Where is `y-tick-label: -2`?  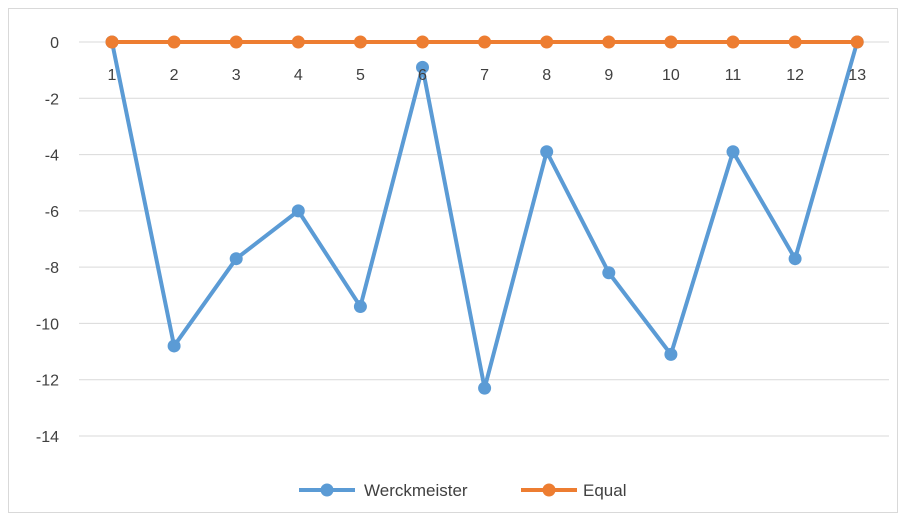 y-tick-label: -2 is located at coordinates (52, 99).